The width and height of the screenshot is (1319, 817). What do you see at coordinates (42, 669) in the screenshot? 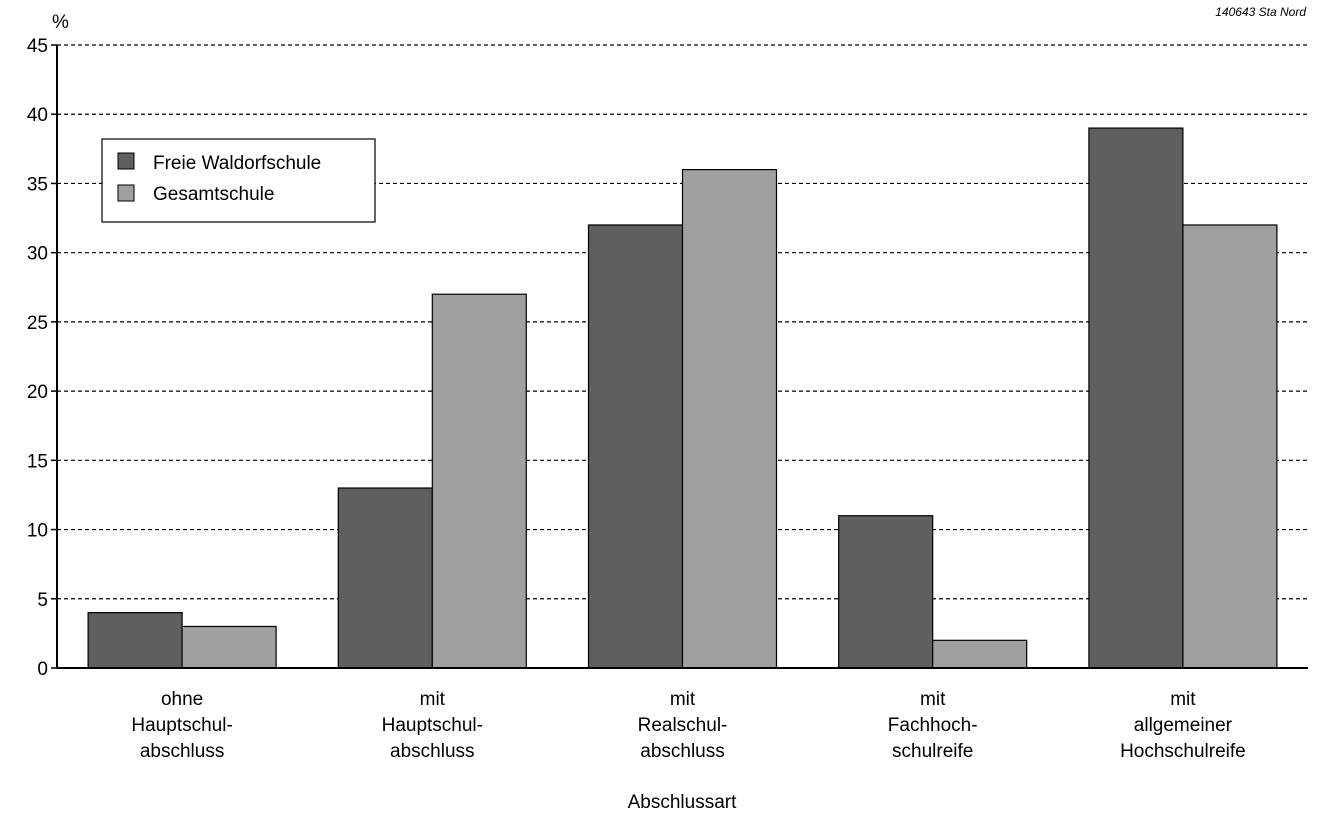
I see `y-tick-label: 0` at bounding box center [42, 669].